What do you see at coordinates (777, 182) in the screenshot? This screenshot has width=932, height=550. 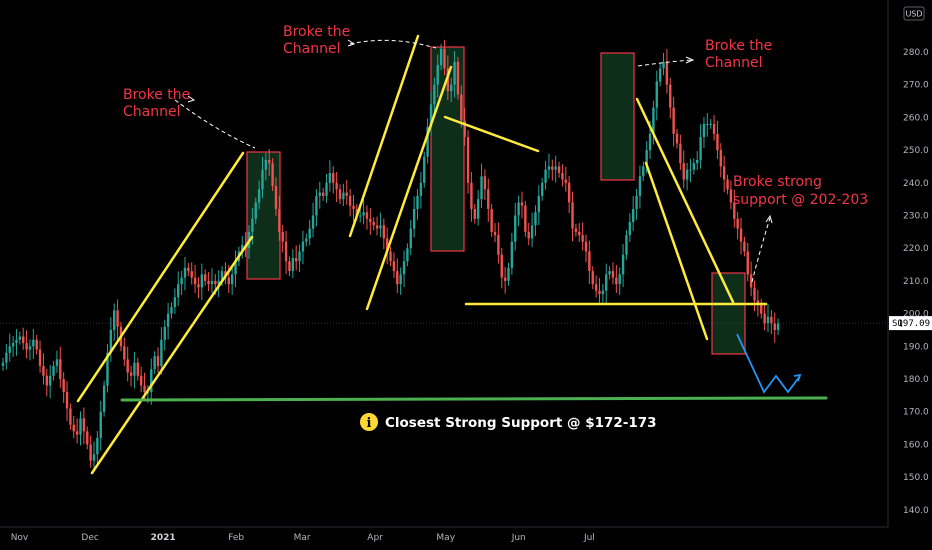 I see `annotation-line-1: Broke strong` at bounding box center [777, 182].